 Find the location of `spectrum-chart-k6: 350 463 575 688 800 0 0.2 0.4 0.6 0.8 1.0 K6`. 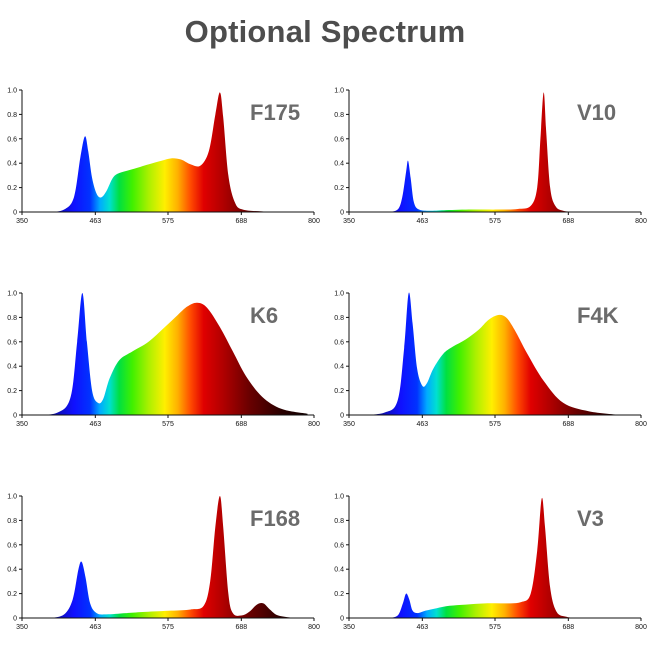

spectrum-chart-k6: 350 463 575 688 800 0 0.2 0.4 0.6 0.8 1.0 K6 is located at coordinates (163, 360).